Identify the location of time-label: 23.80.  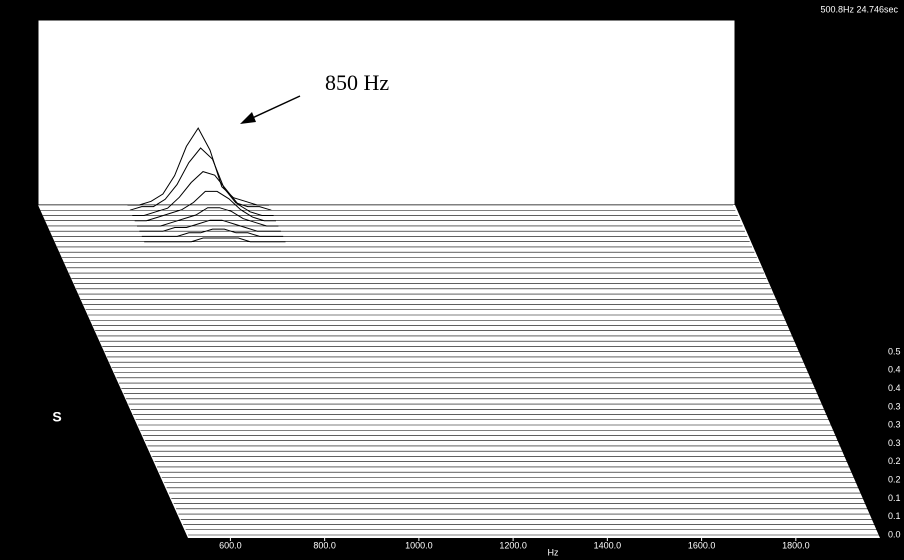
(32, 222).